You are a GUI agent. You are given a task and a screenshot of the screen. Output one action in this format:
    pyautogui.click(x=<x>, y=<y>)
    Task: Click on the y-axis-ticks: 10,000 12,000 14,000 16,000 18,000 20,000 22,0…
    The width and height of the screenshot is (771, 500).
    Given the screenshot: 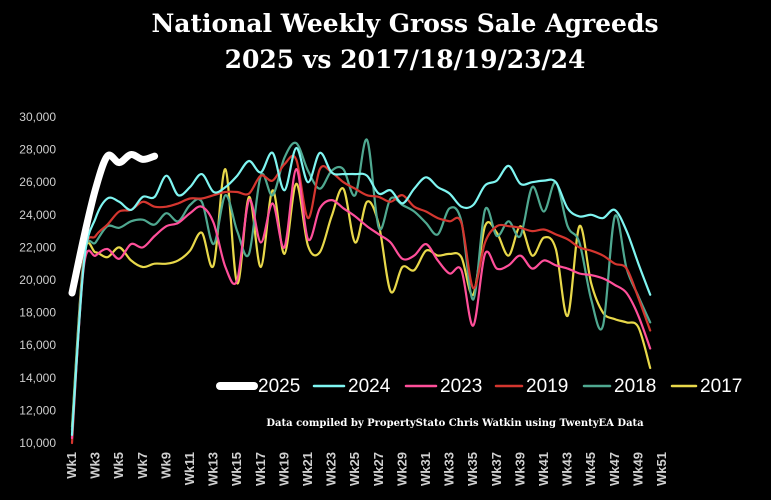 What is the action you would take?
    pyautogui.click(x=37, y=280)
    